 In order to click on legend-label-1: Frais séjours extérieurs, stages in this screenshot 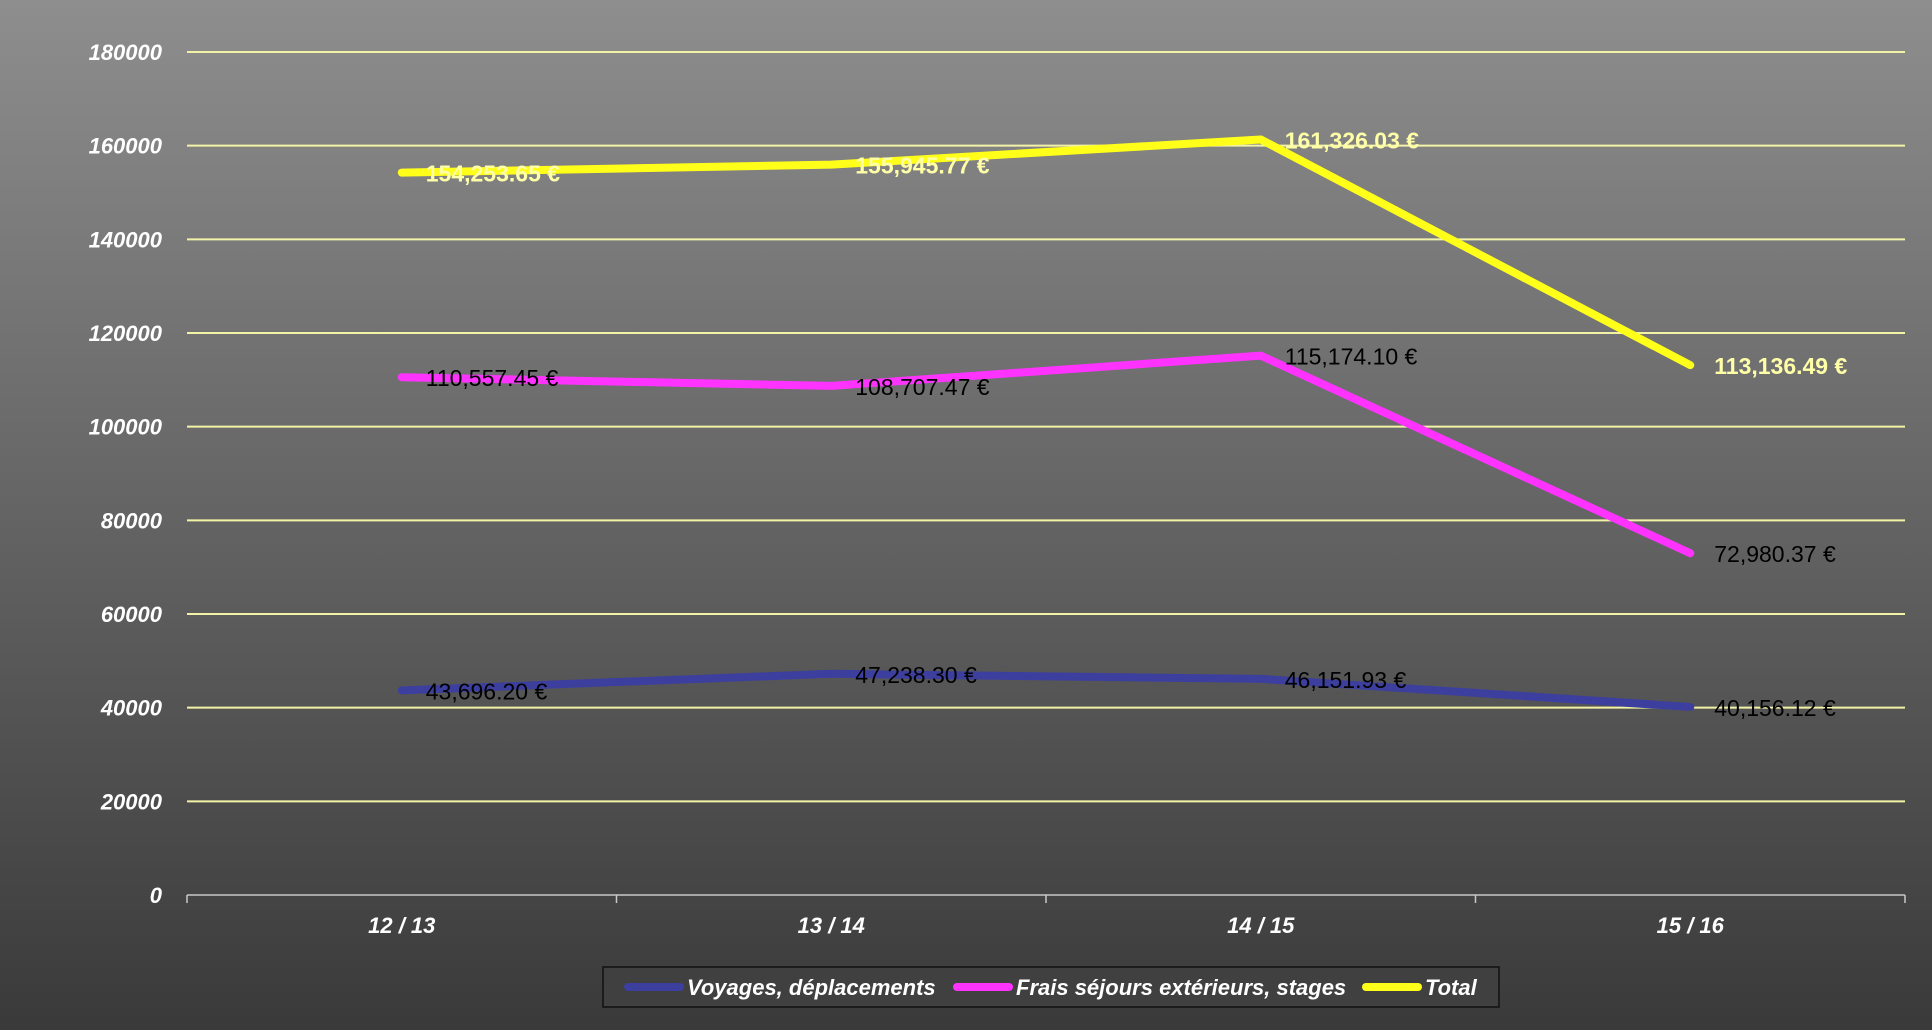, I will do `click(1181, 987)`.